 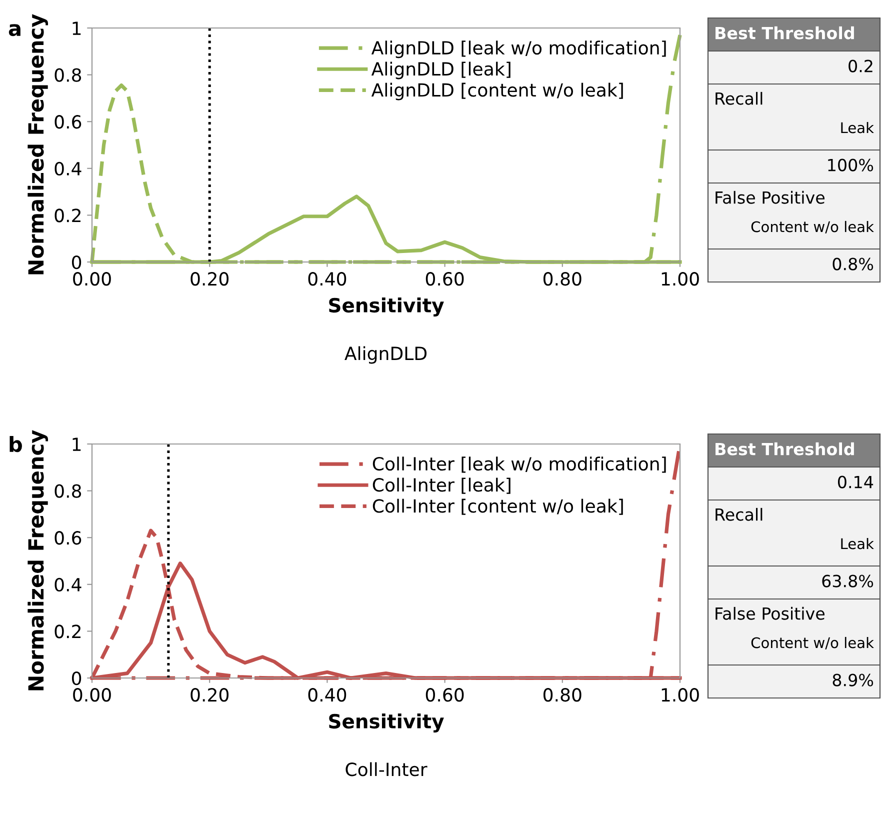 I want to click on legend-label: AlignDLD [leak w/o modification], so click(x=518, y=49).